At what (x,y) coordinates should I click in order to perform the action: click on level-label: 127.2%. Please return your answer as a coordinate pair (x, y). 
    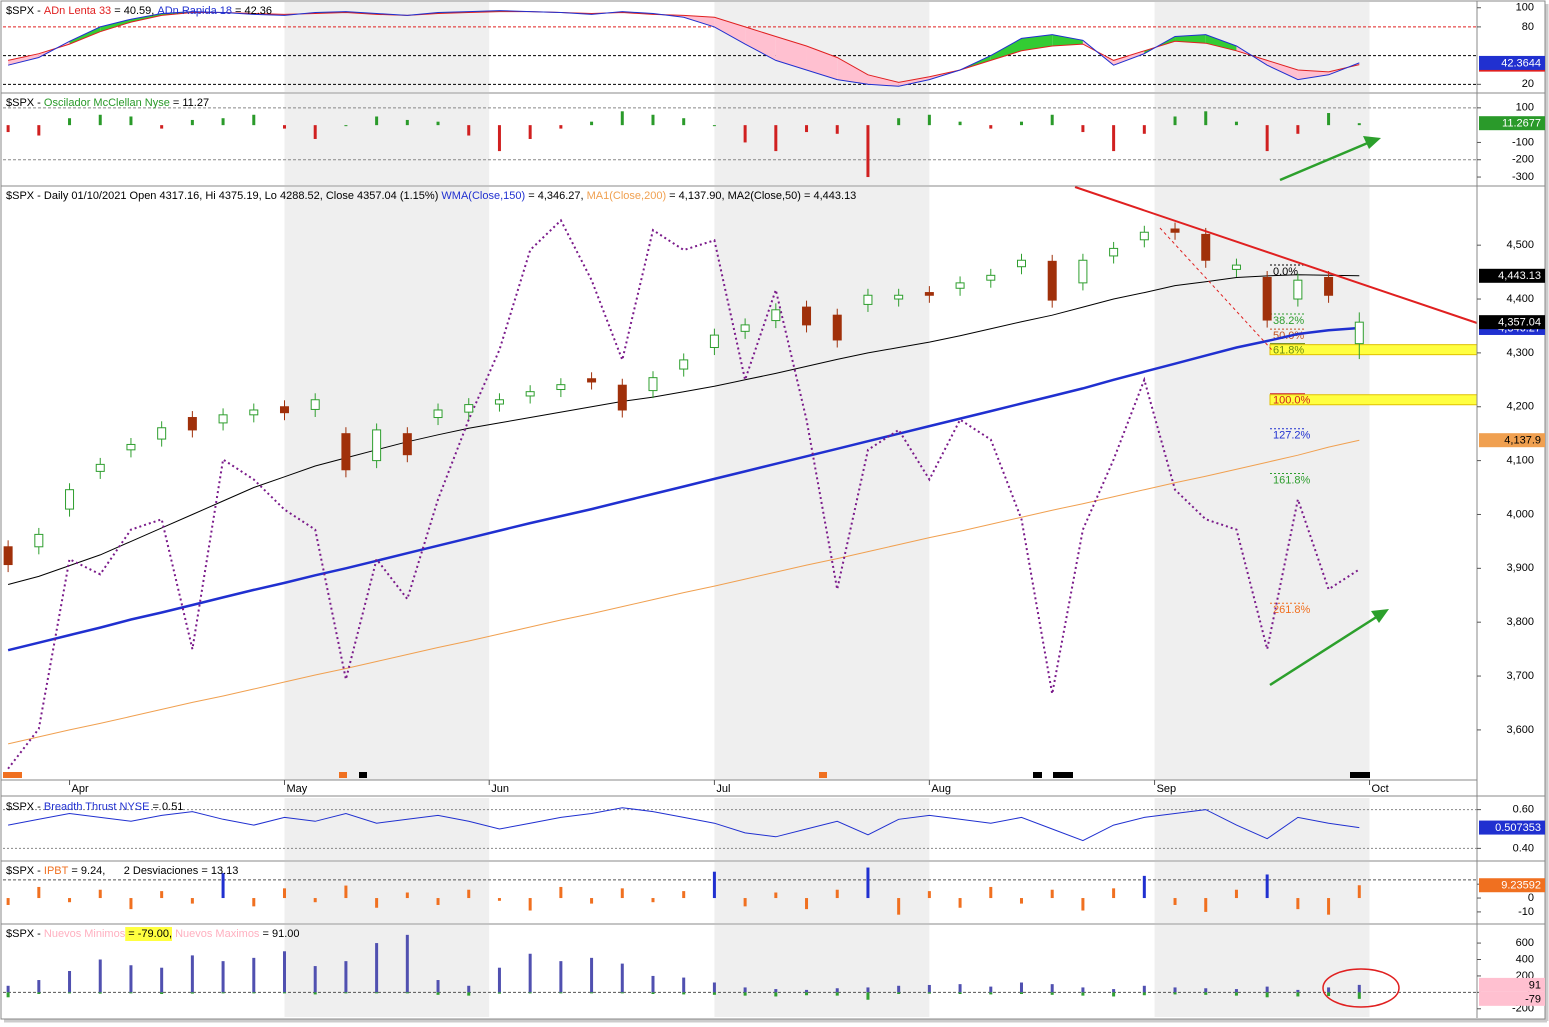
    Looking at the image, I should click on (1292, 436).